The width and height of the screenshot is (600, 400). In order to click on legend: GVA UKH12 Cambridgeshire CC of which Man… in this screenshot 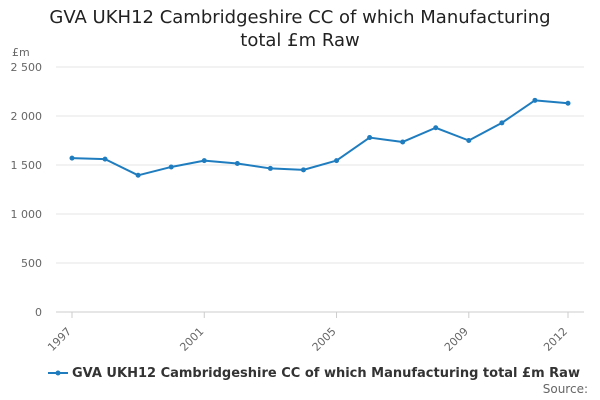, I will do `click(314, 373)`.